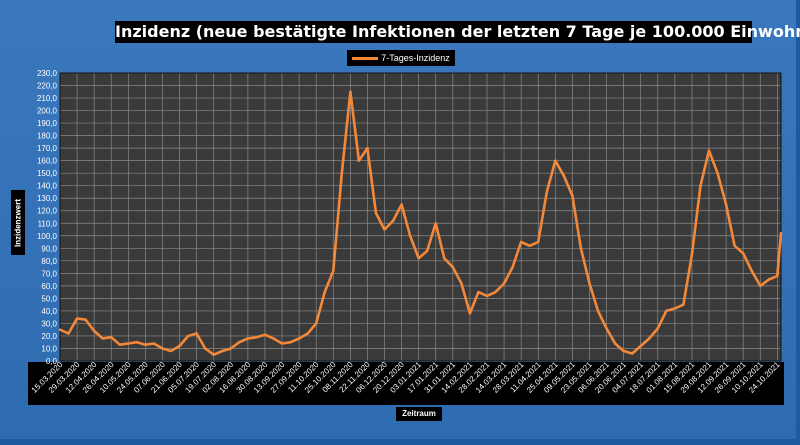 This screenshot has height=445, width=800. I want to click on y-tick-label: 130,0, so click(47, 198).